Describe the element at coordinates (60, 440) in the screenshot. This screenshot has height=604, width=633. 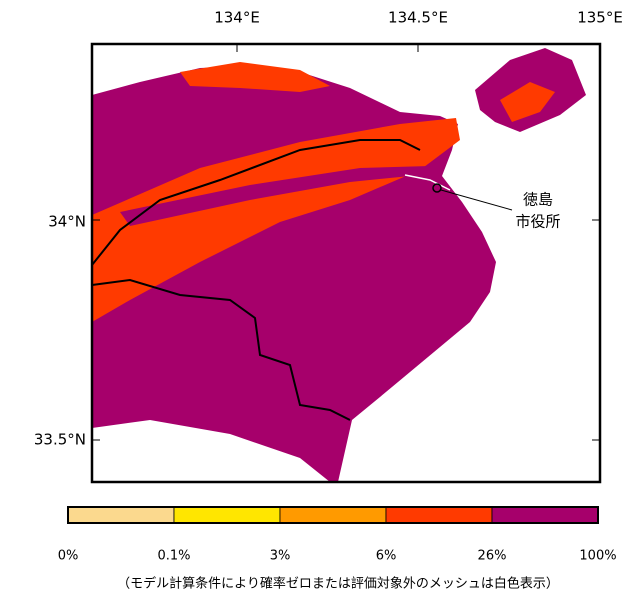
I see `lat-label: 33.5°N` at that location.